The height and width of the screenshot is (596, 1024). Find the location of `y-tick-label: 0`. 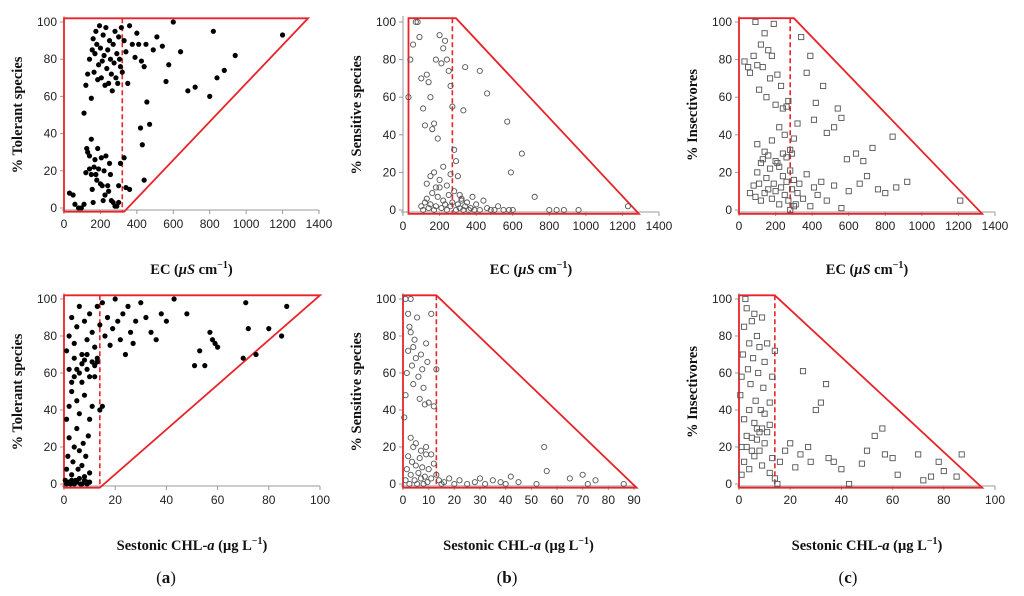

y-tick-label: 0 is located at coordinates (392, 484).